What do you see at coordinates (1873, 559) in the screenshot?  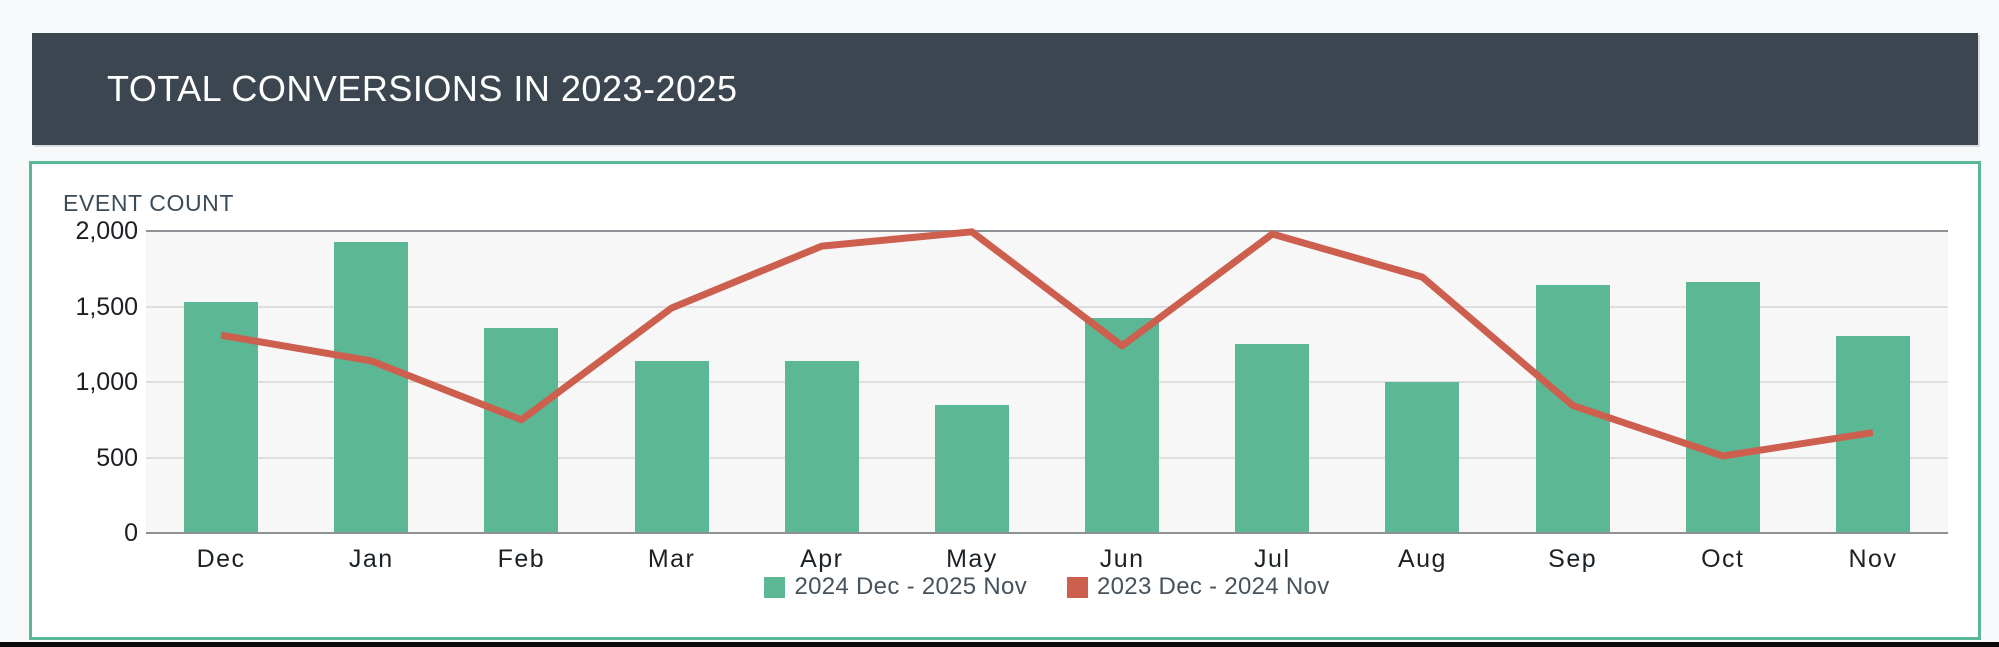 I see `x-label-nov: Nov` at bounding box center [1873, 559].